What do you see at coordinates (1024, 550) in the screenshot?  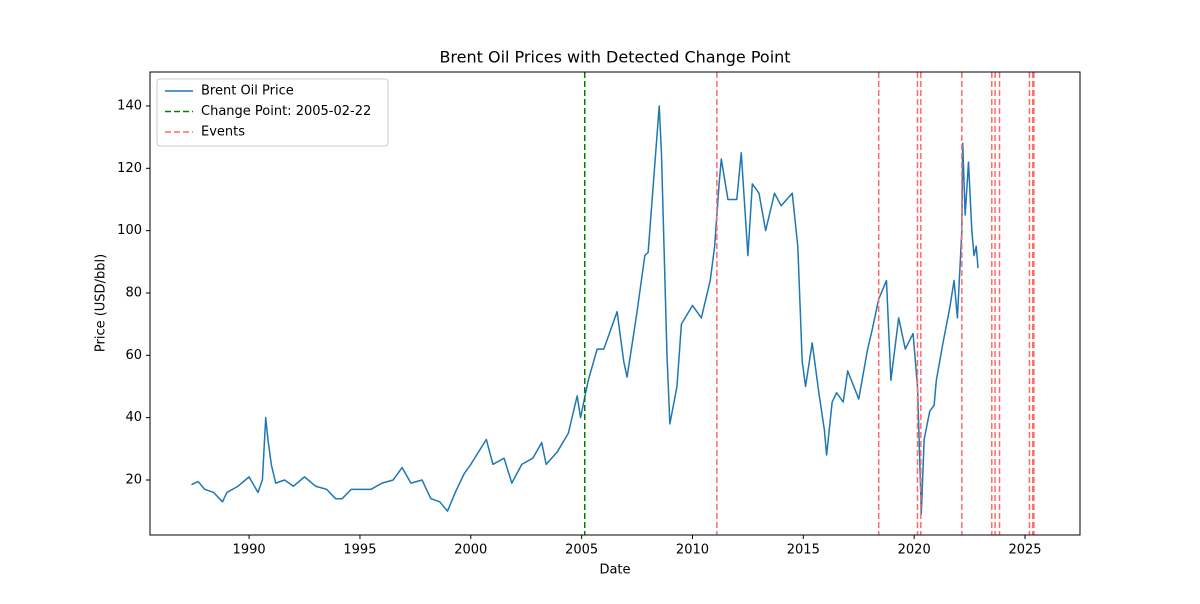 I see `x-tick-label: 2025` at bounding box center [1024, 550].